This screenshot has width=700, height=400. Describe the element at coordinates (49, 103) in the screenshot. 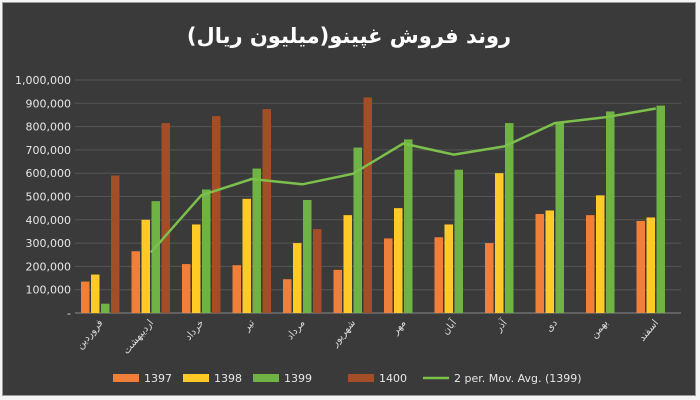

I see `y-tick-label: 900,000` at that location.